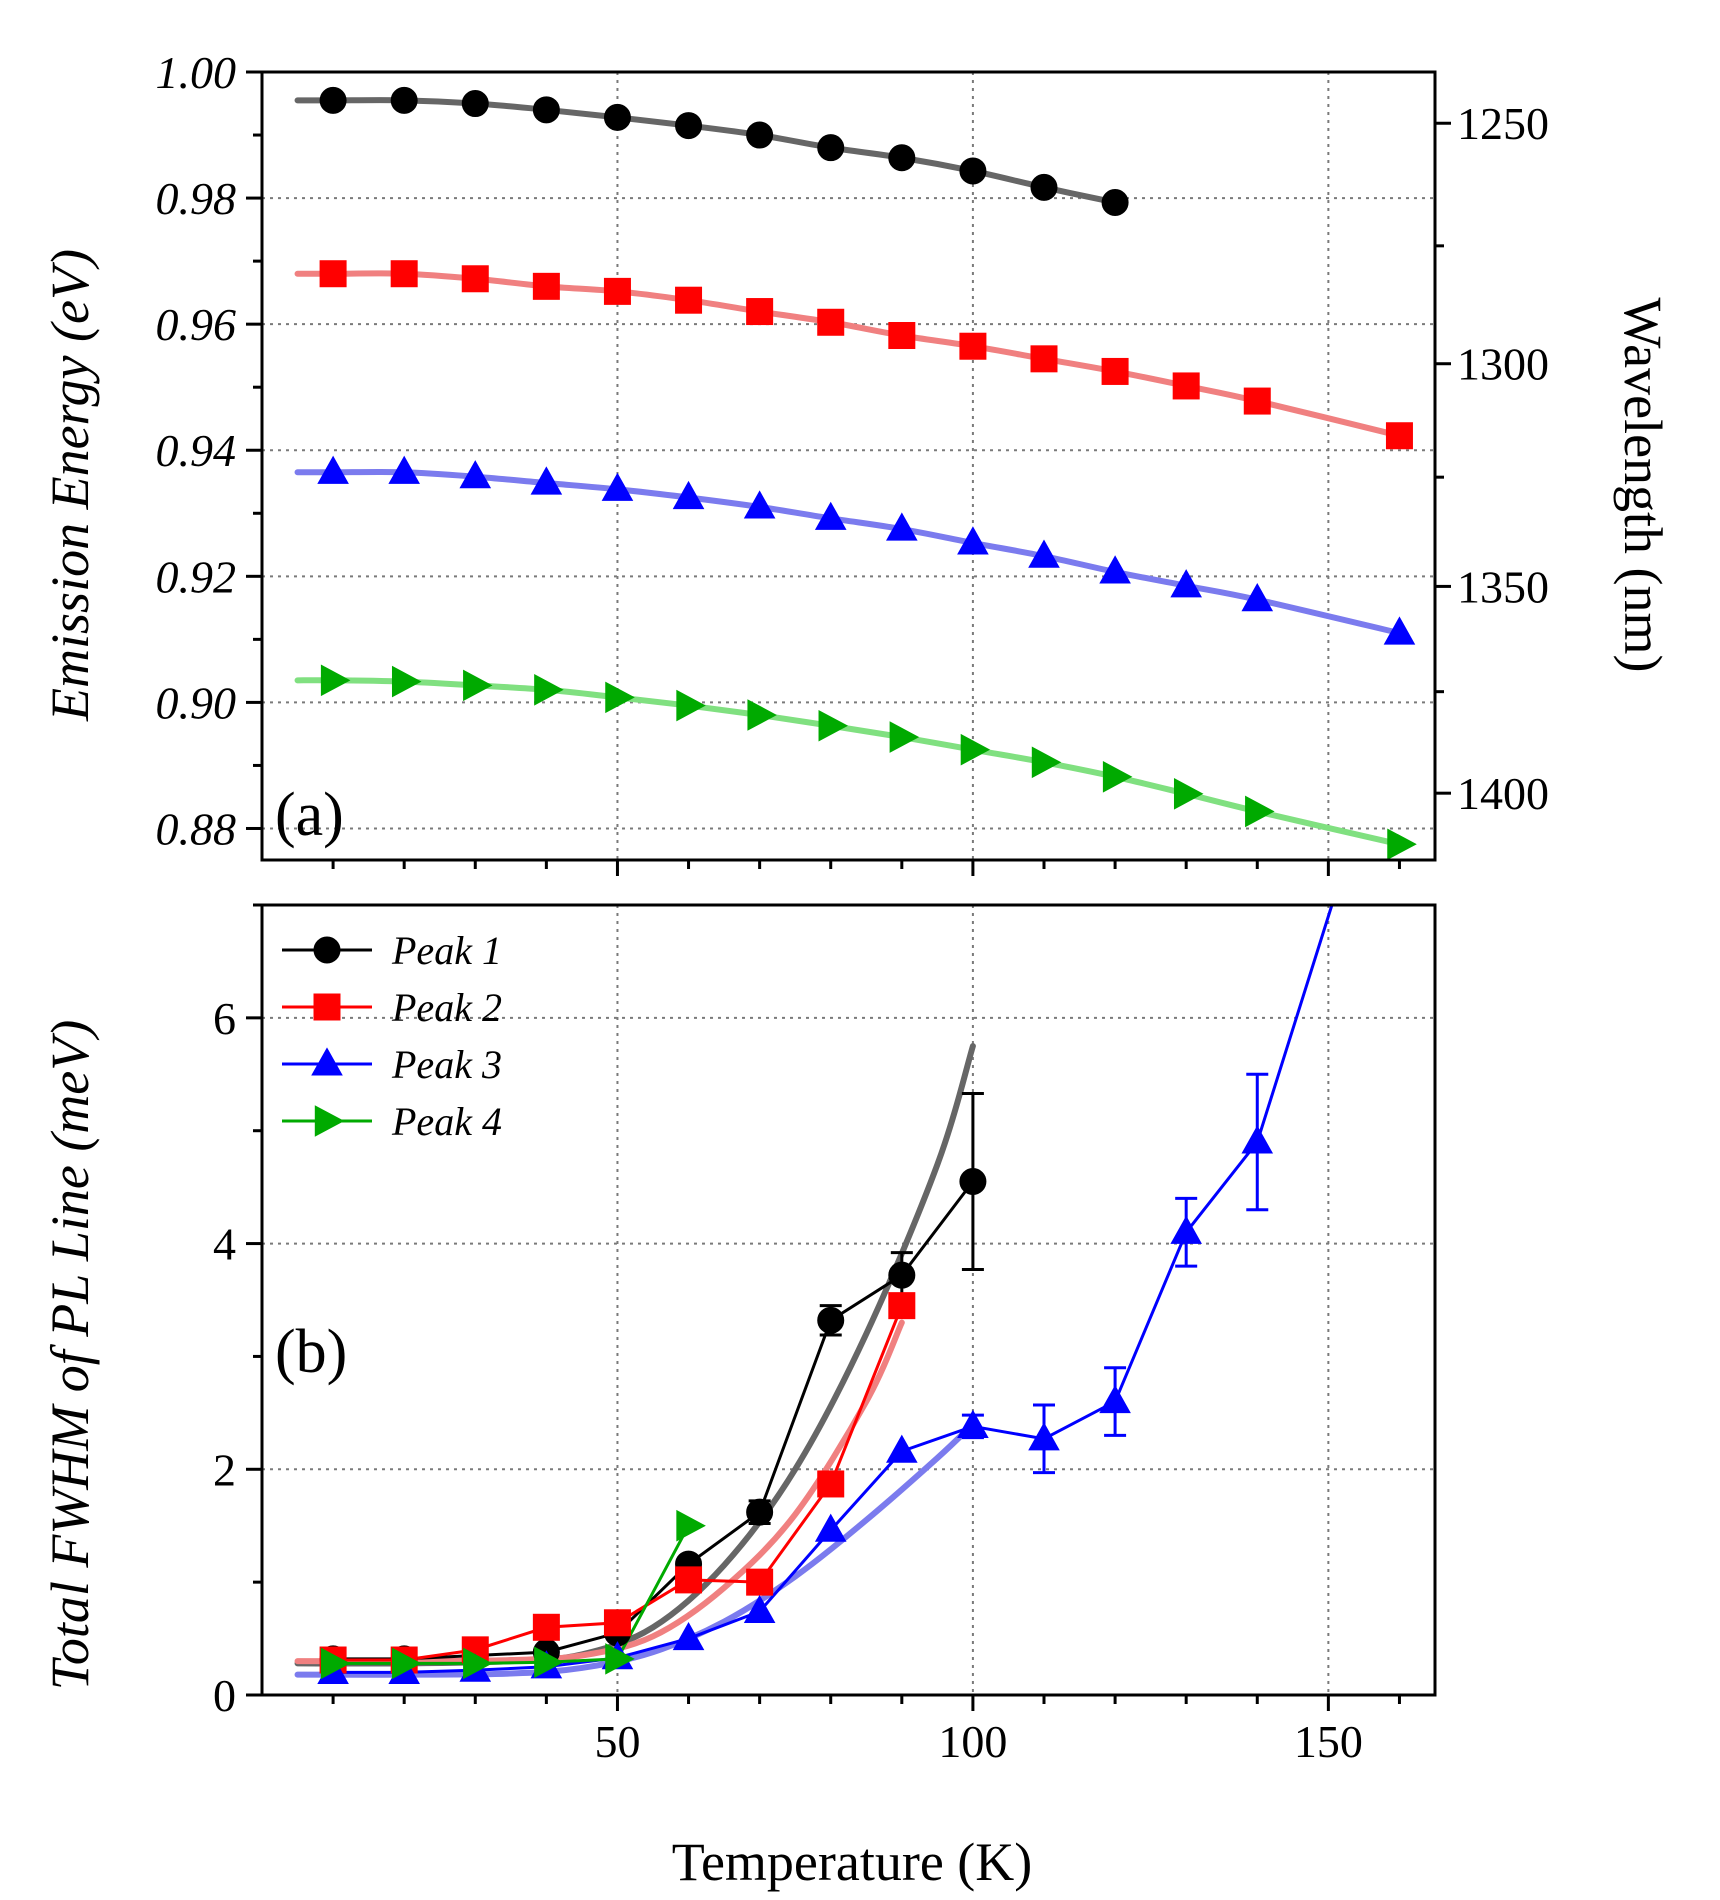  What do you see at coordinates (1503, 123) in the screenshot?
I see `panel-a-y2-tick-label: 1250` at bounding box center [1503, 123].